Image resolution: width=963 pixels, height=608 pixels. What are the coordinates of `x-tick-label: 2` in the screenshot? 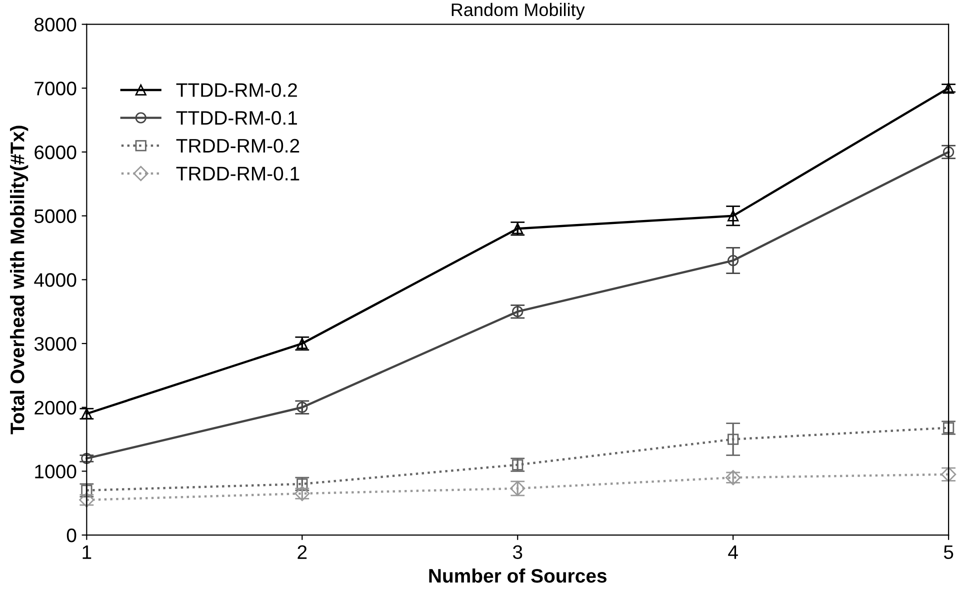 It's located at (302, 552).